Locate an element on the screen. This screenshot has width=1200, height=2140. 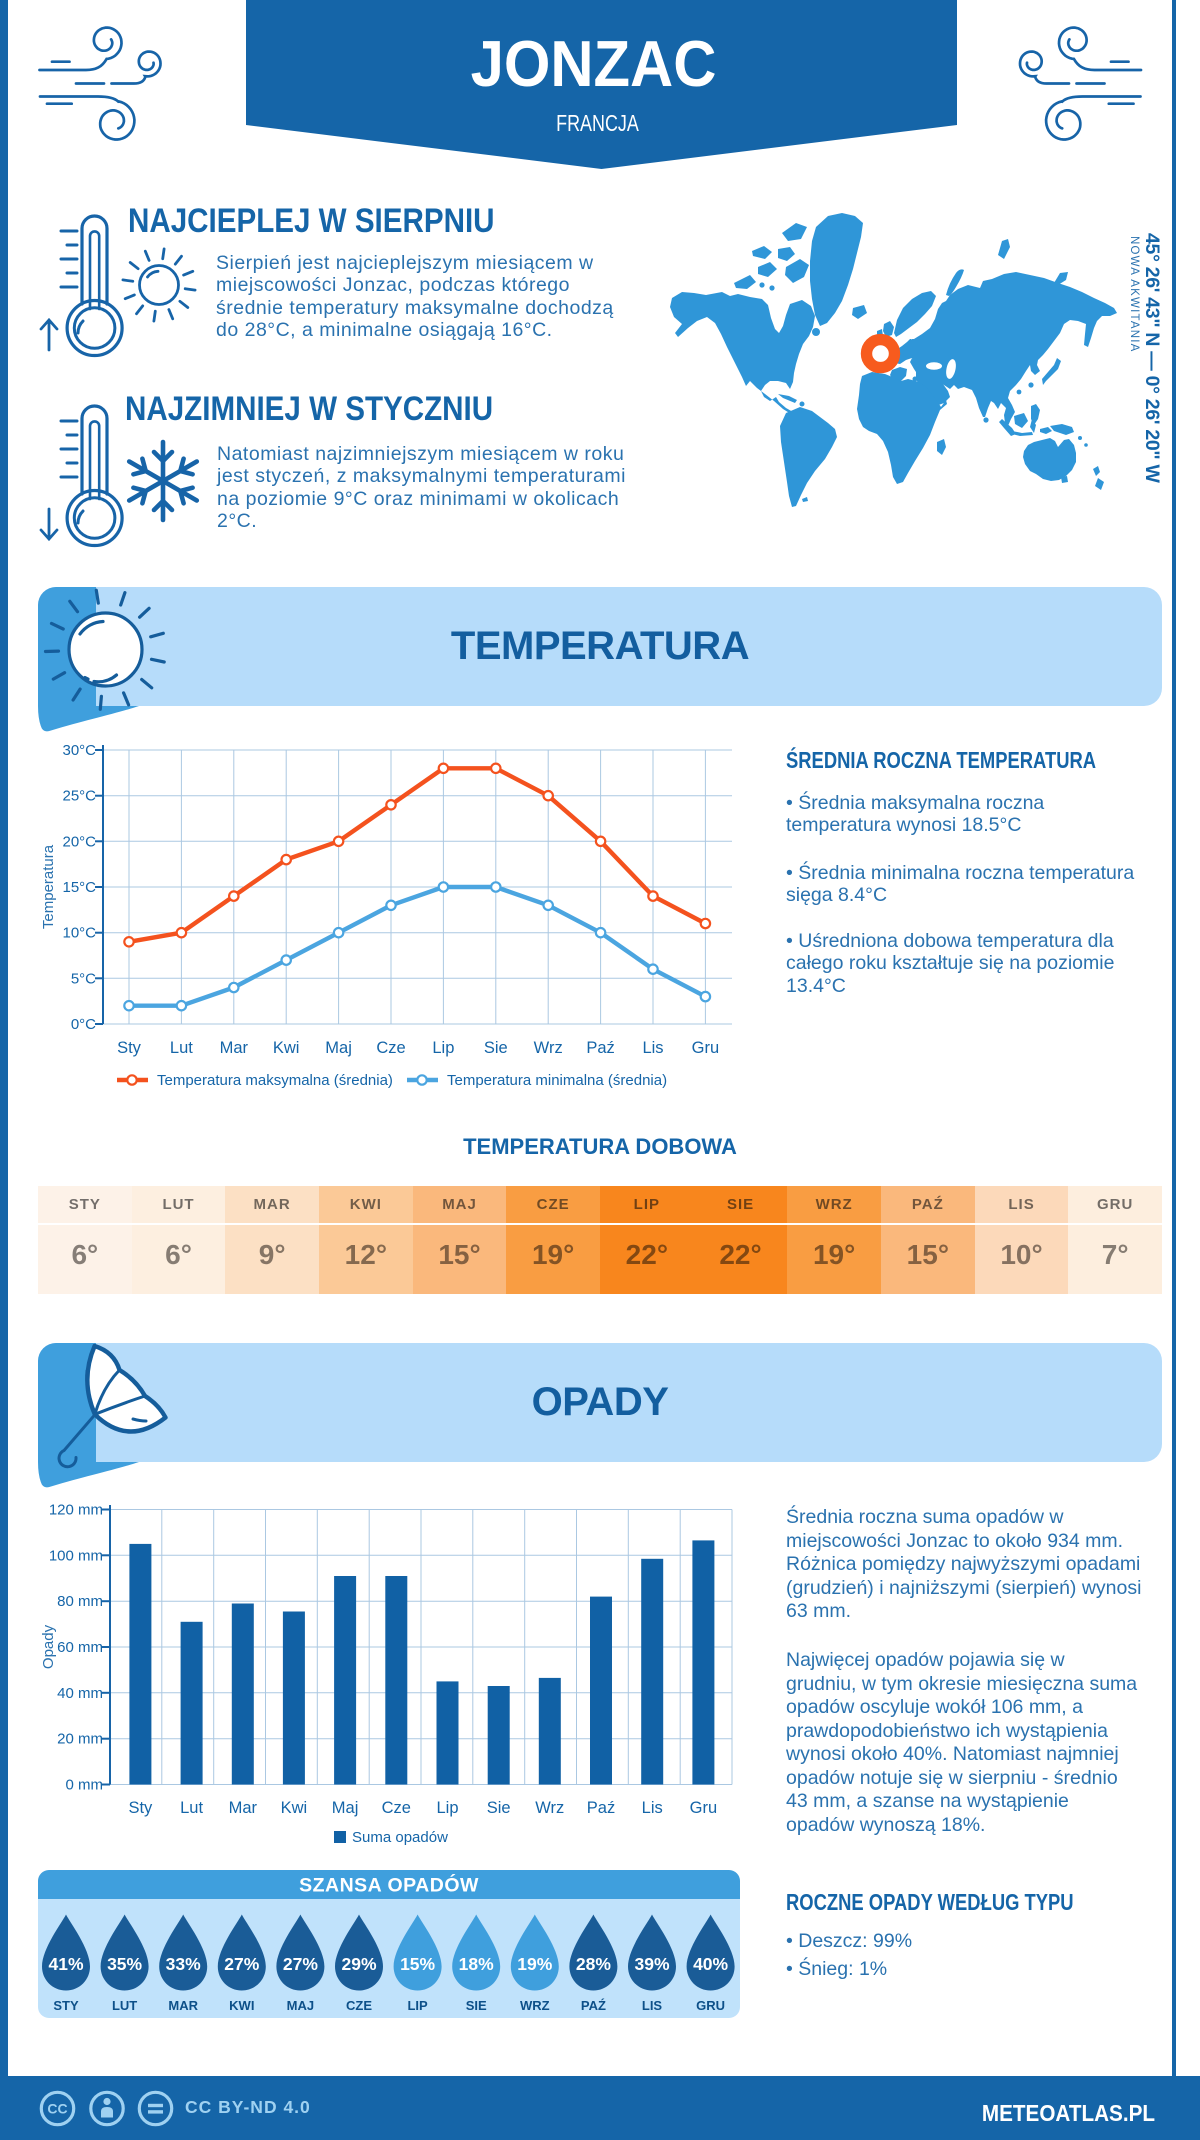
svg-text: 25°C is located at coordinates (79, 796).